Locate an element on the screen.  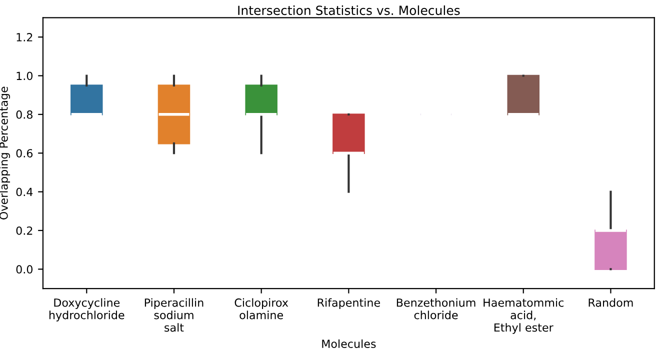
x-tick-label: Piperacillin sodium salt is located at coordinates (174, 315).